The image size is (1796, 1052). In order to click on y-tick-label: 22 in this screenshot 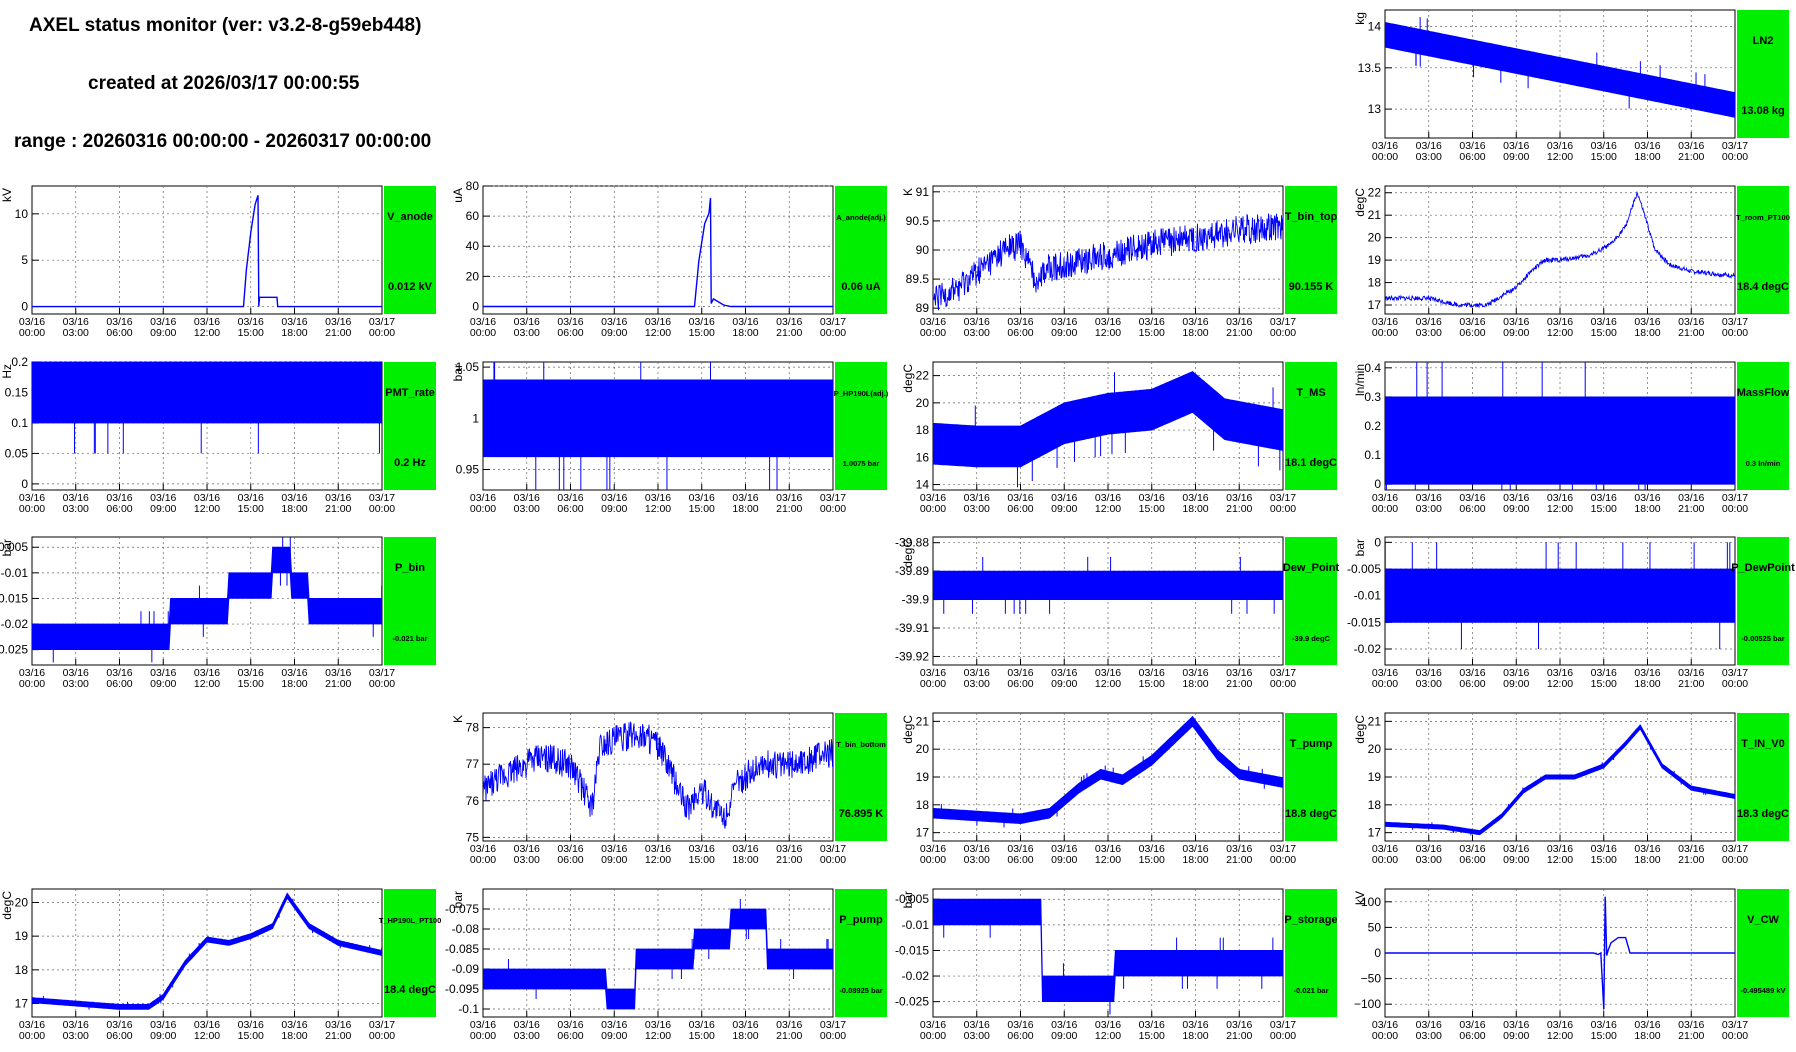, I will do `click(923, 376)`.